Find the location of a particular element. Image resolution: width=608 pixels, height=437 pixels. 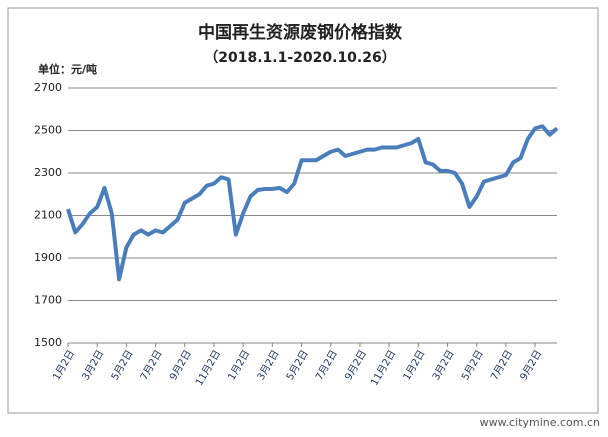

y-tick-label: 2700 is located at coordinates (48, 87).